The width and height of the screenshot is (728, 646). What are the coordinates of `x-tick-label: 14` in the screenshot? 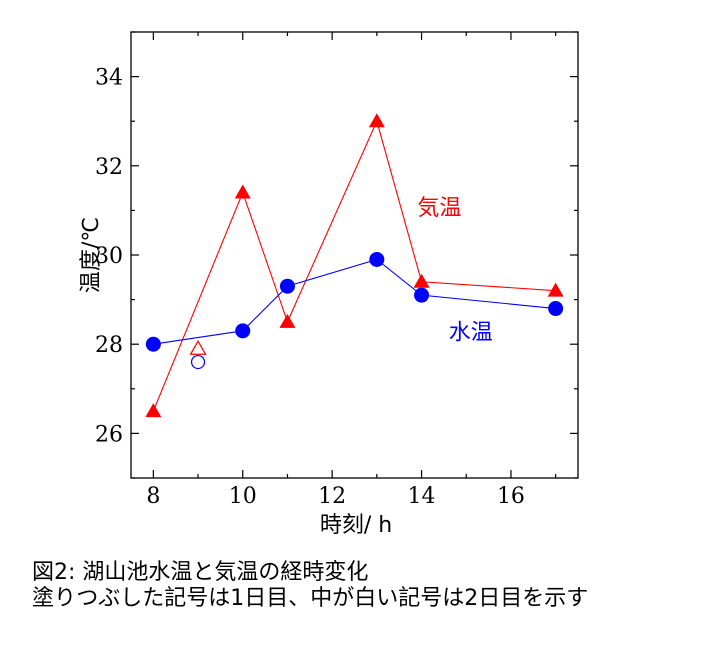 It's located at (422, 496).